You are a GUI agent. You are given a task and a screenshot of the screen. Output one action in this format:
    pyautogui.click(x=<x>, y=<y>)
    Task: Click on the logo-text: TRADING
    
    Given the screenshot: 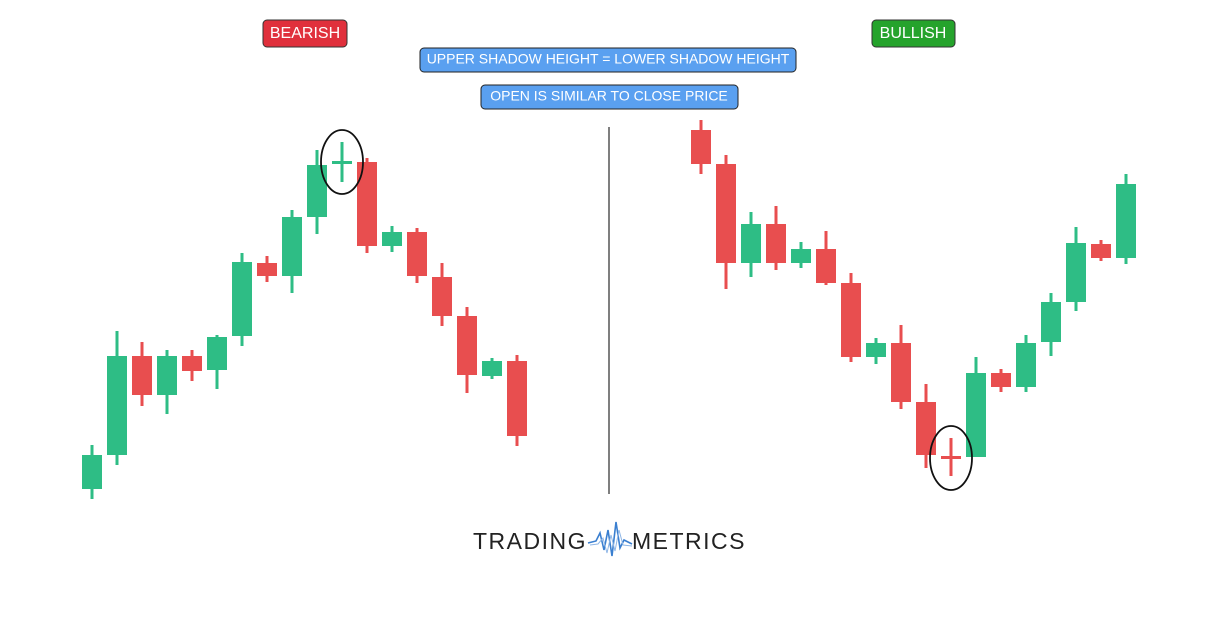 What is the action you would take?
    pyautogui.click(x=530, y=541)
    